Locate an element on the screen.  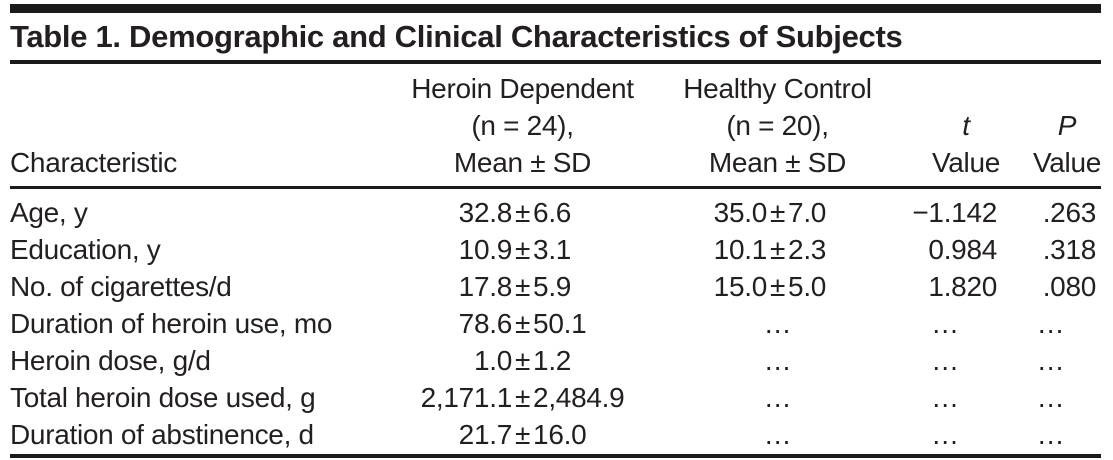
table-row: Education, y 10.9 ±3.1 10.1 ±2.3 0.984.318 is located at coordinates (555, 249).